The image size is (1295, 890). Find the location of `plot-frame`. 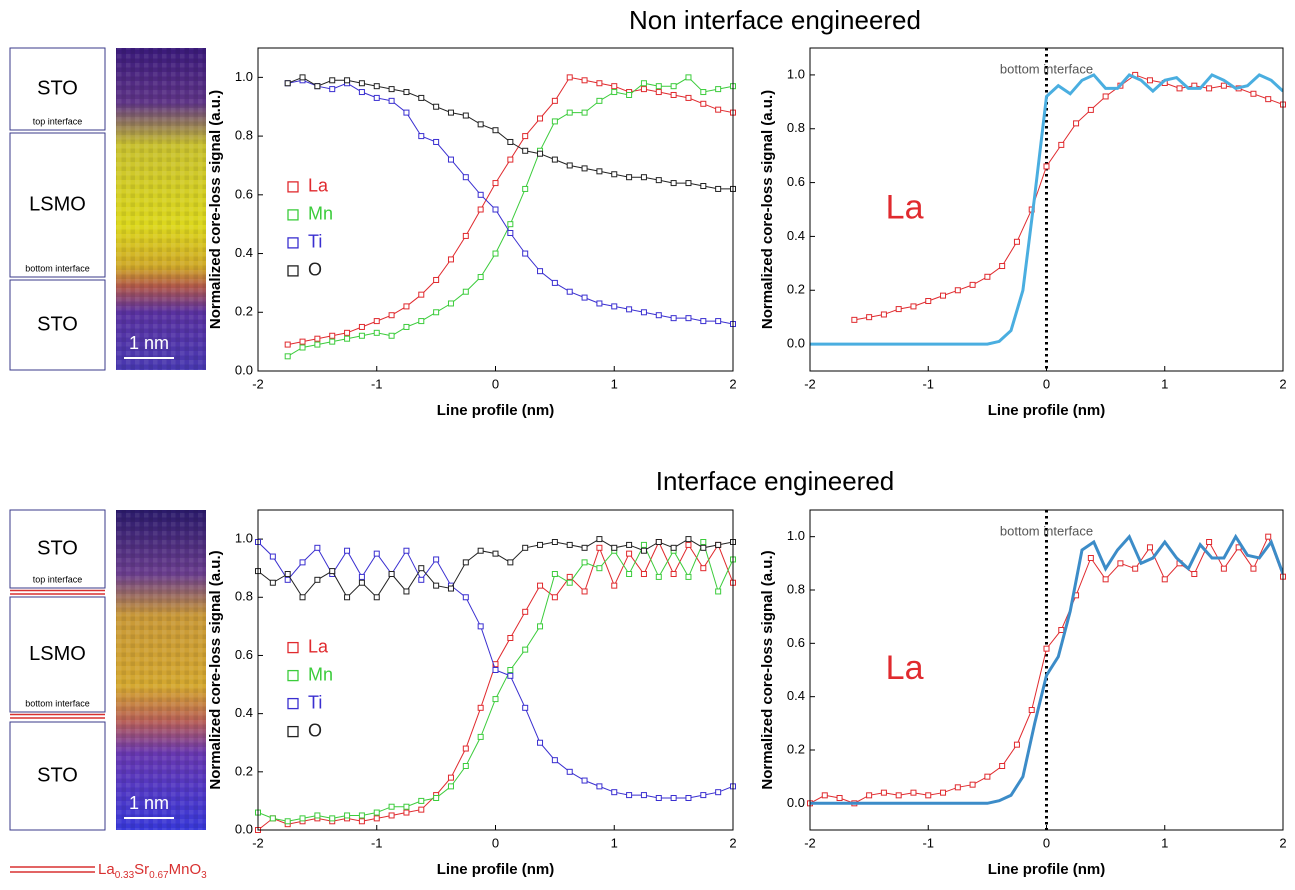

plot-frame is located at coordinates (1046, 209).